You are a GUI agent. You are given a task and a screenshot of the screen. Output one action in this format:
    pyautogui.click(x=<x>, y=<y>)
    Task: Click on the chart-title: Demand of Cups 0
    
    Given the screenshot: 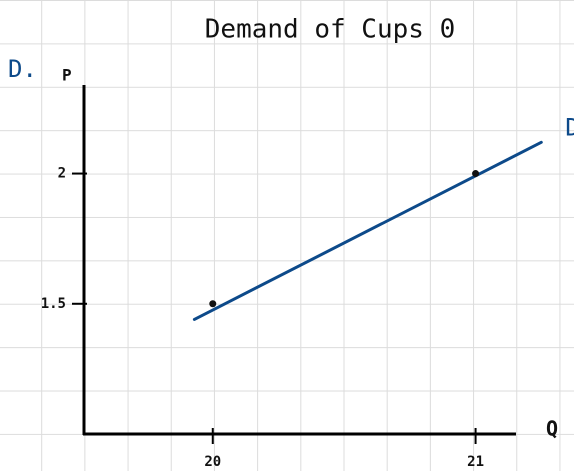 What is the action you would take?
    pyautogui.click(x=330, y=30)
    